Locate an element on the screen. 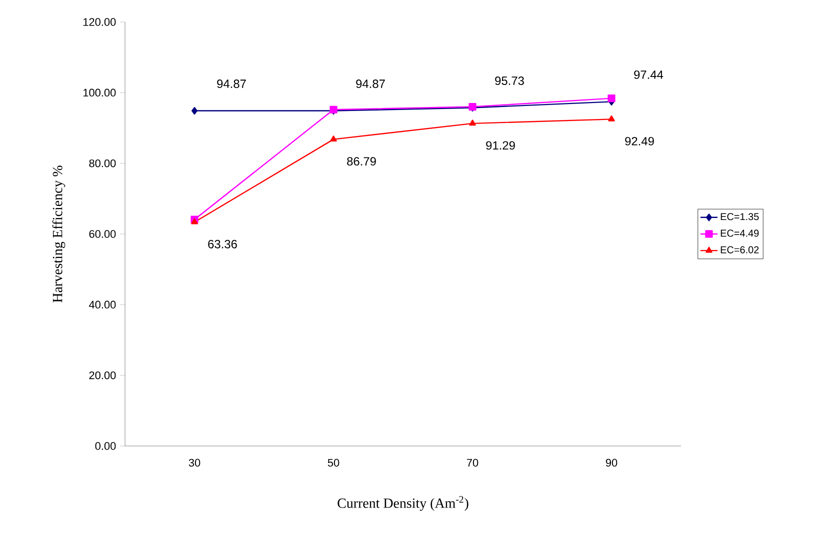 The height and width of the screenshot is (534, 815). data-label: 91.29 is located at coordinates (500, 145).